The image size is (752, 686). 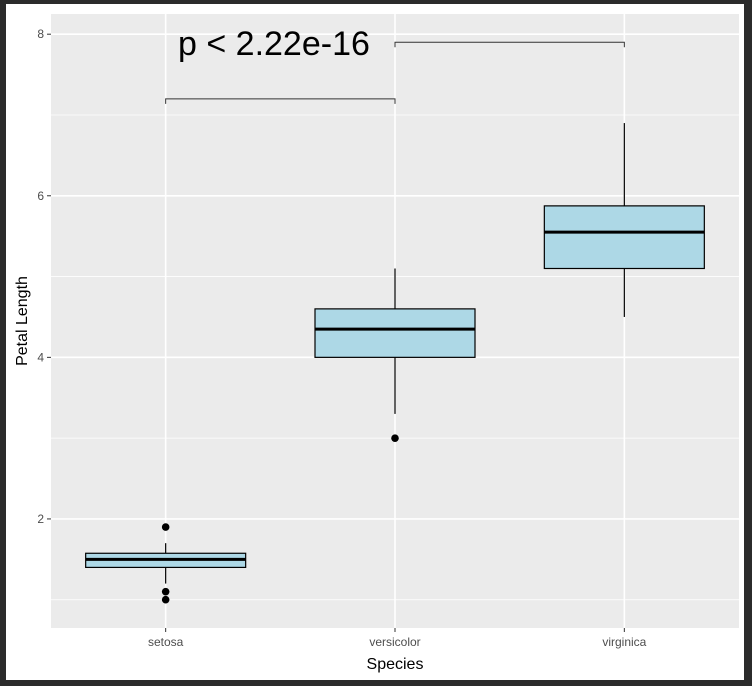 What do you see at coordinates (40, 519) in the screenshot?
I see `y-tick-label: 2` at bounding box center [40, 519].